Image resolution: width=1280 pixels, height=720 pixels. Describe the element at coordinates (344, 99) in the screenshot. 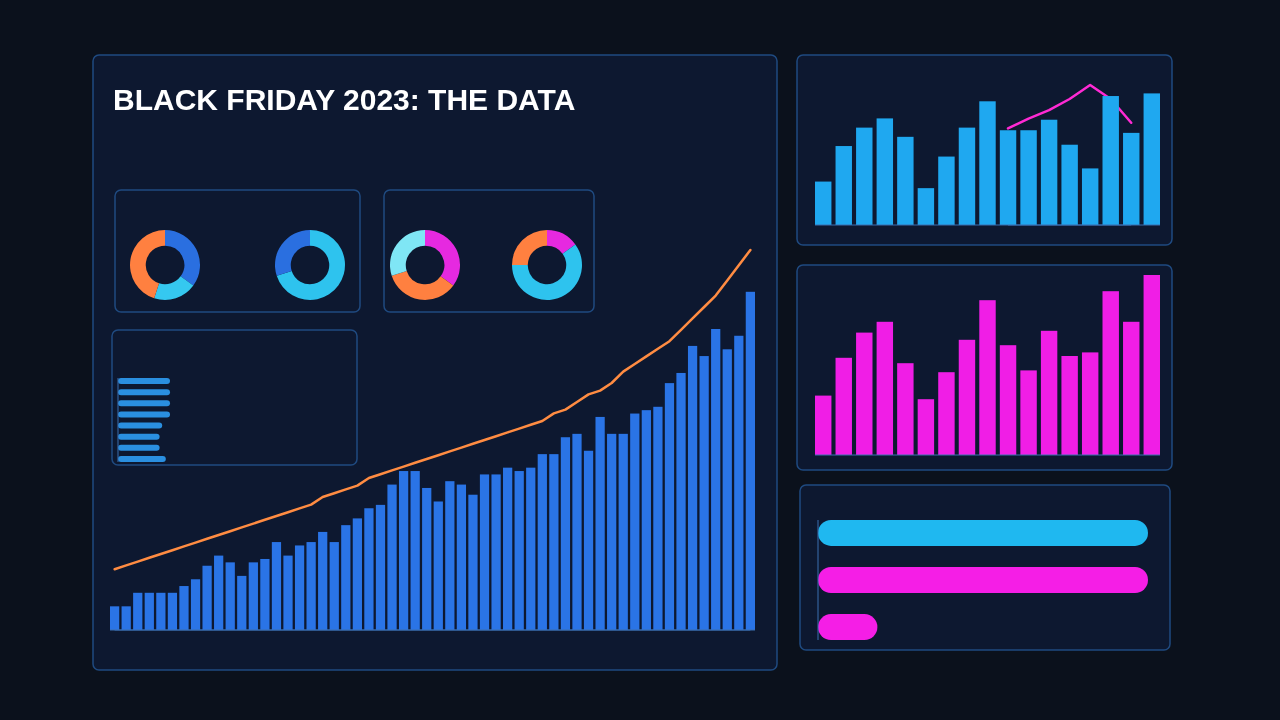

I see `chart-title: BLACK FRIDAY 2023: THE DATA` at that location.